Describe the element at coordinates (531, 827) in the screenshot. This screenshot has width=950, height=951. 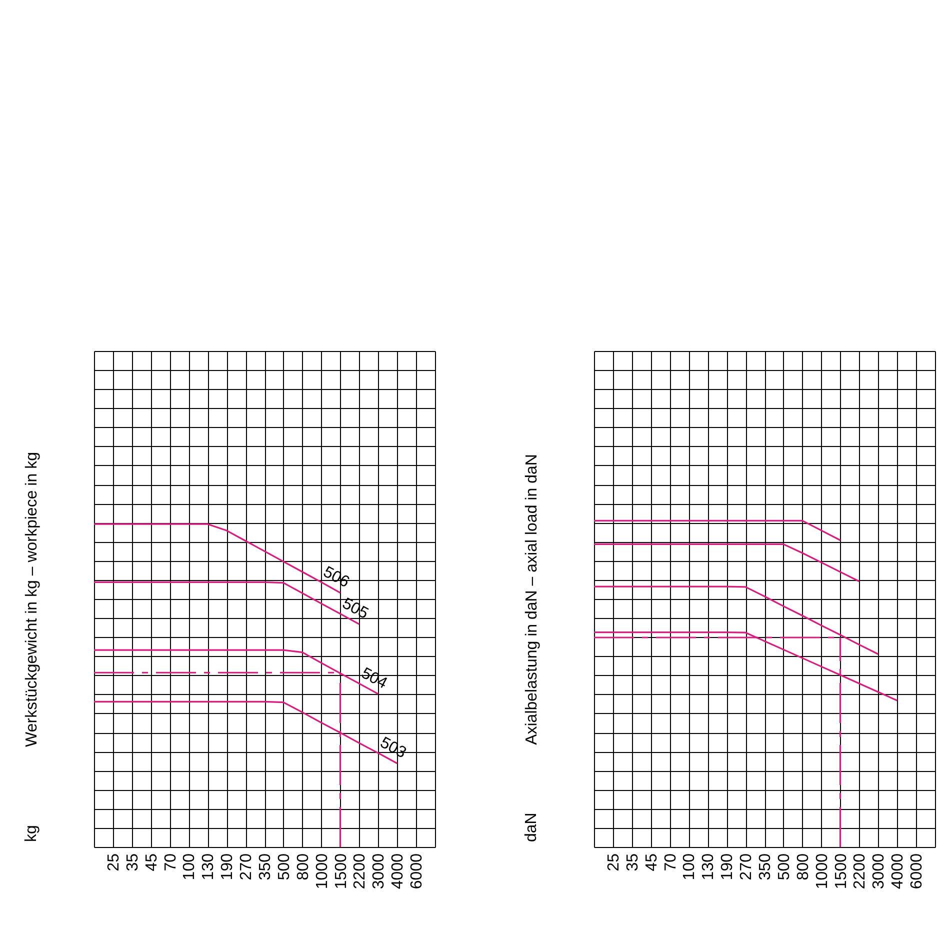
I see `text: daN` at that location.